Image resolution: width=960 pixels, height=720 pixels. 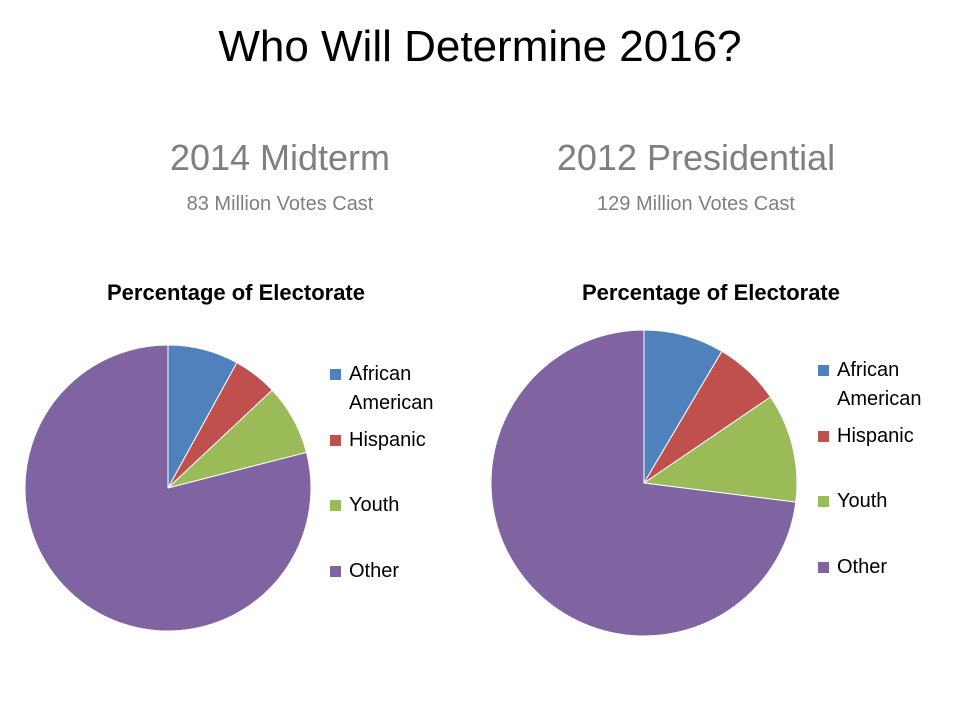 What do you see at coordinates (236, 292) in the screenshot?
I see `chart-title-2014: Percentage of Electorate` at bounding box center [236, 292].